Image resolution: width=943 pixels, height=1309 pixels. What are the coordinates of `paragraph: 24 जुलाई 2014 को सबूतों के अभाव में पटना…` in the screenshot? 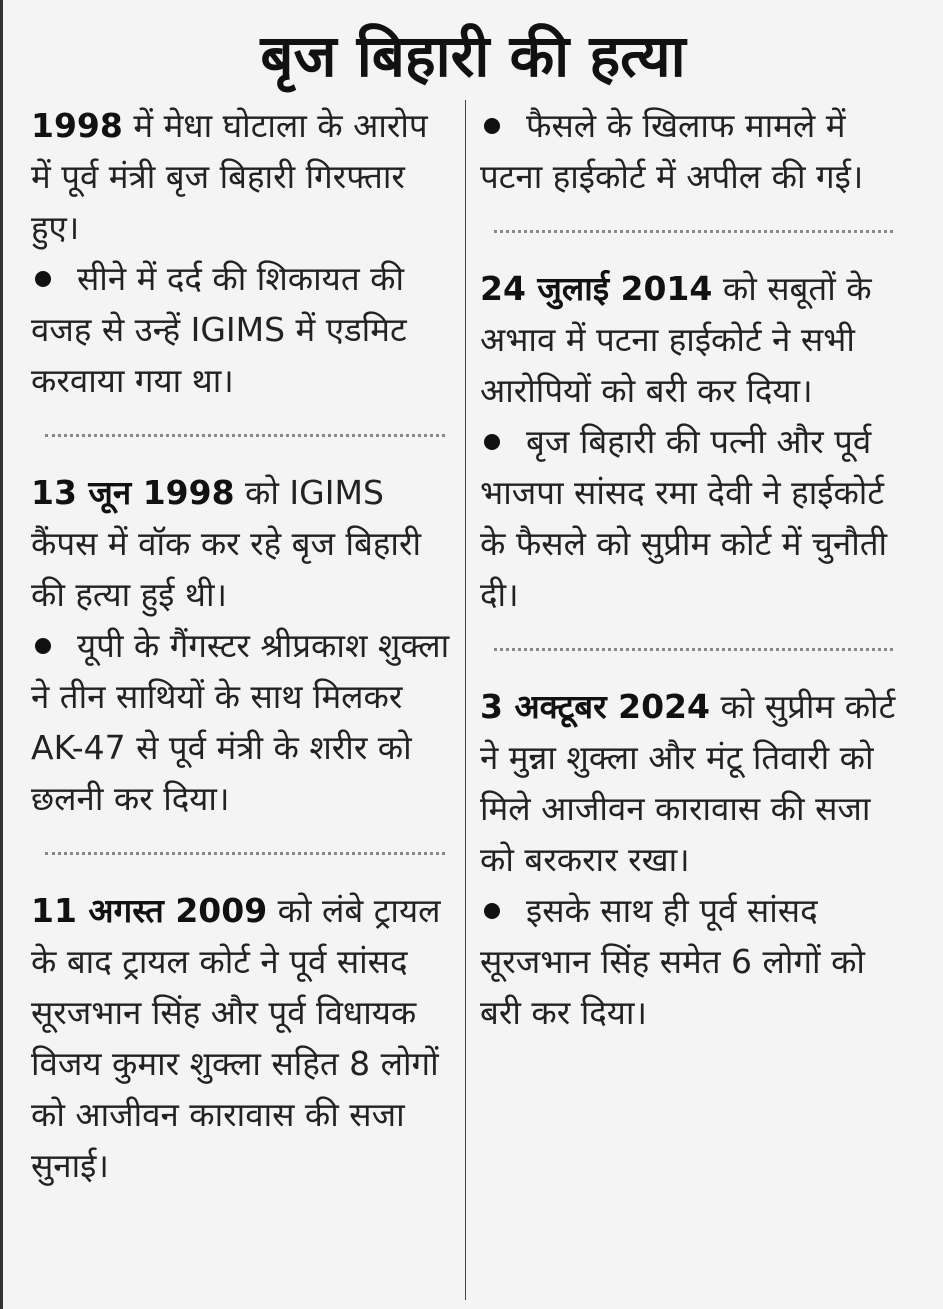 It's located at (690, 339).